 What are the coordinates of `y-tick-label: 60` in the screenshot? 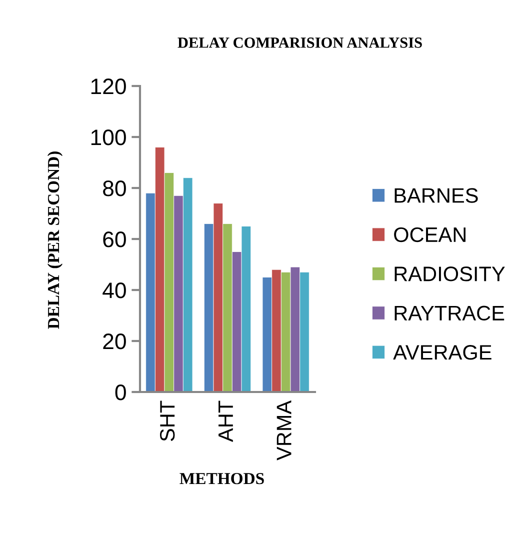 It's located at (114, 240).